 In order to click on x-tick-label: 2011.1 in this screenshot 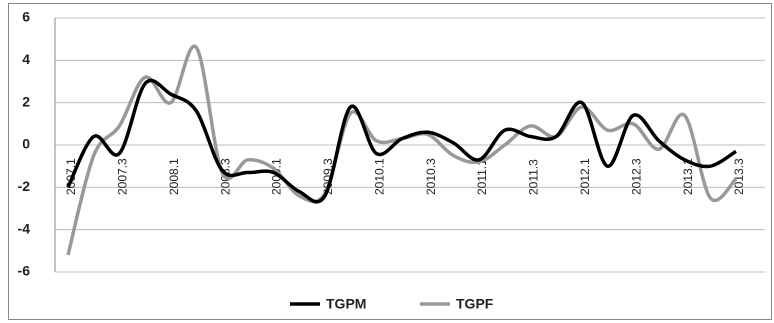, I will do `click(482, 177)`.